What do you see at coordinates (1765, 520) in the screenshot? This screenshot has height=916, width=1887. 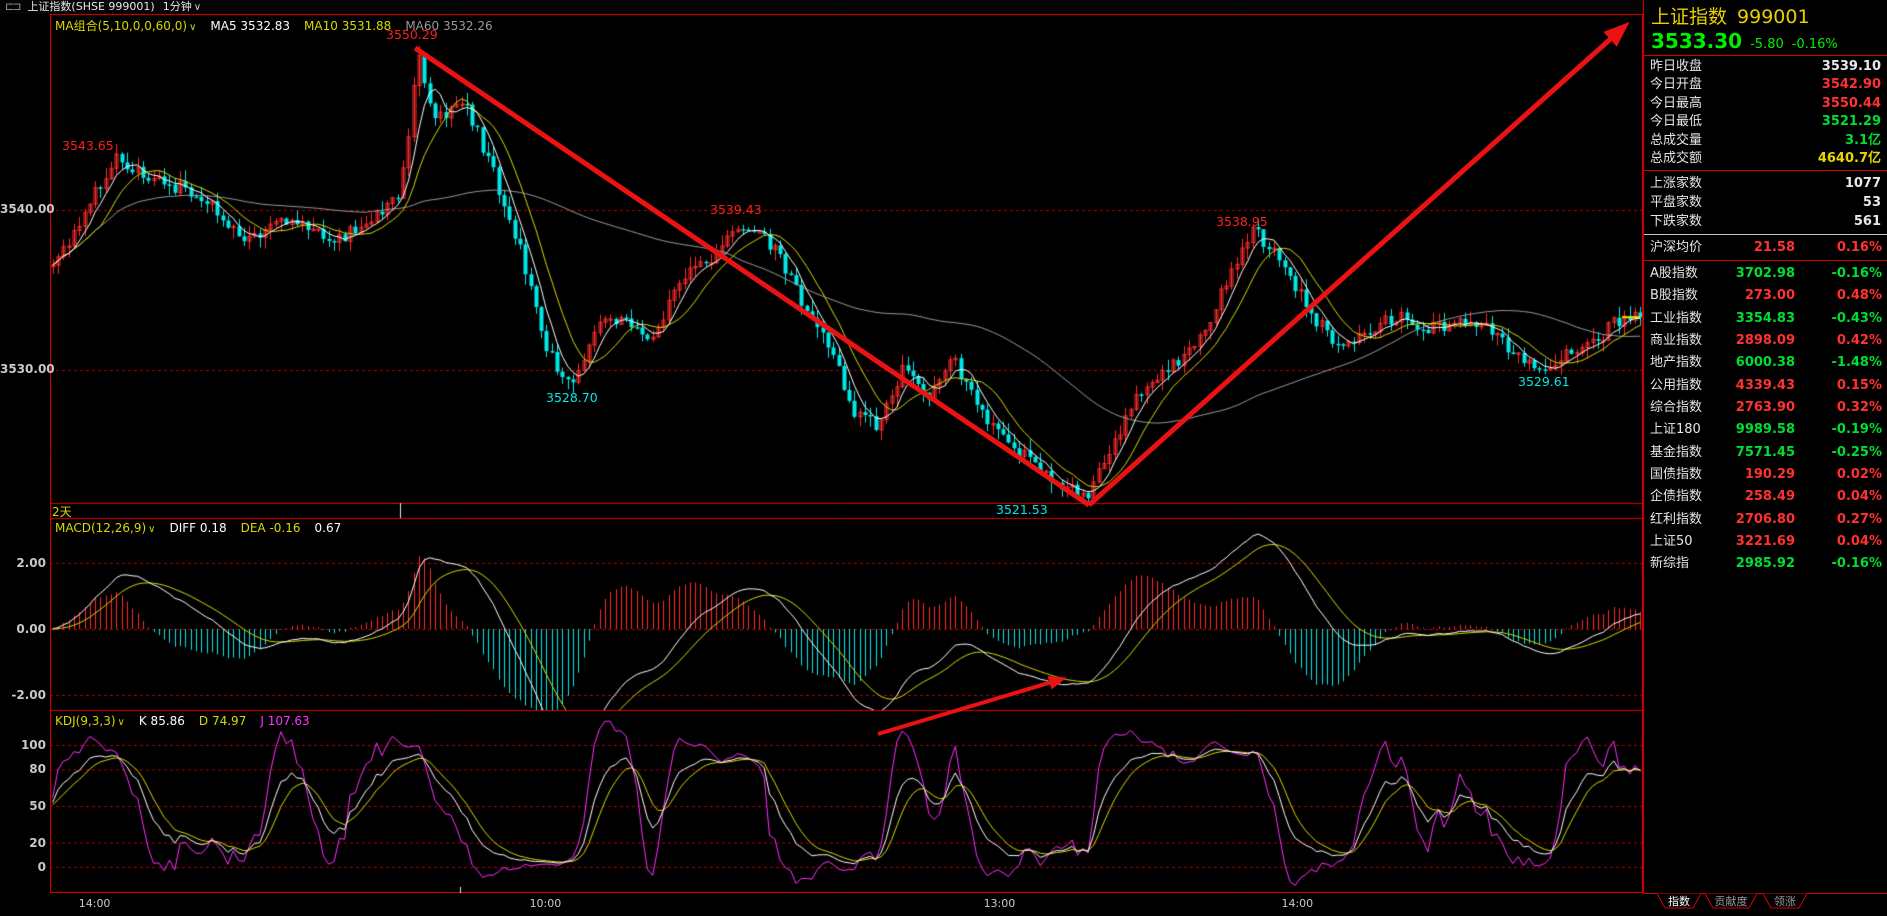 I see `quote-row: 红利指数 2706.80 0.27%` at bounding box center [1765, 520].